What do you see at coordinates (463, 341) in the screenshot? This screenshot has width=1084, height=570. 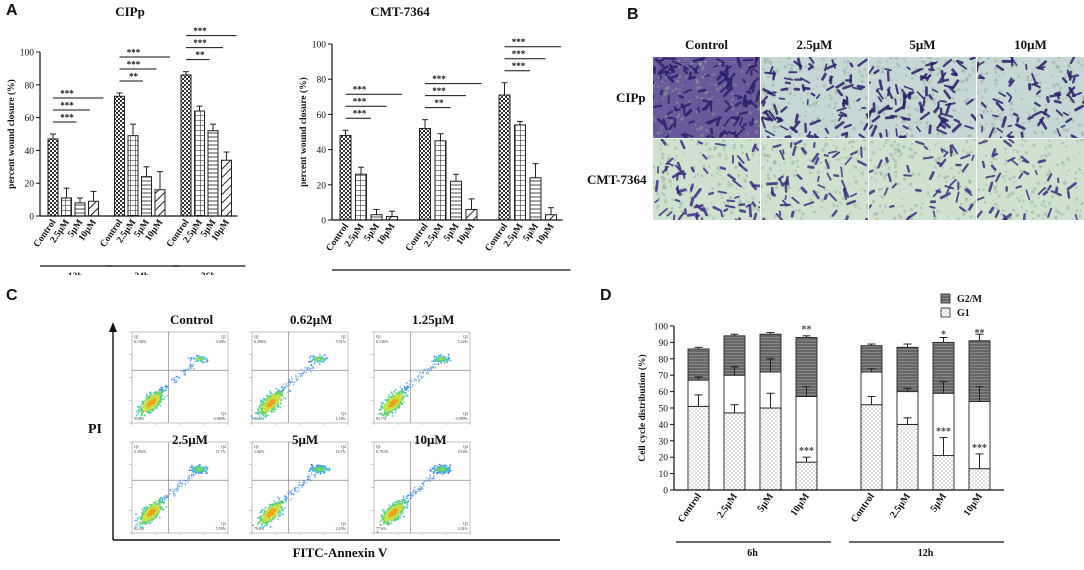 I see `quad-value: 5.22%` at bounding box center [463, 341].